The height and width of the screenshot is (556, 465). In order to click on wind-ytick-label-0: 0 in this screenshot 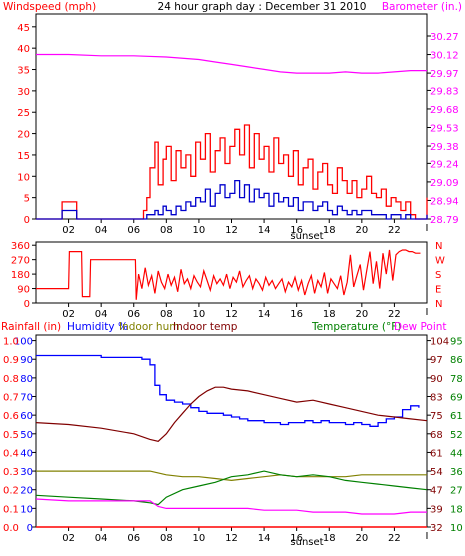, I will do `click(27, 220)`.